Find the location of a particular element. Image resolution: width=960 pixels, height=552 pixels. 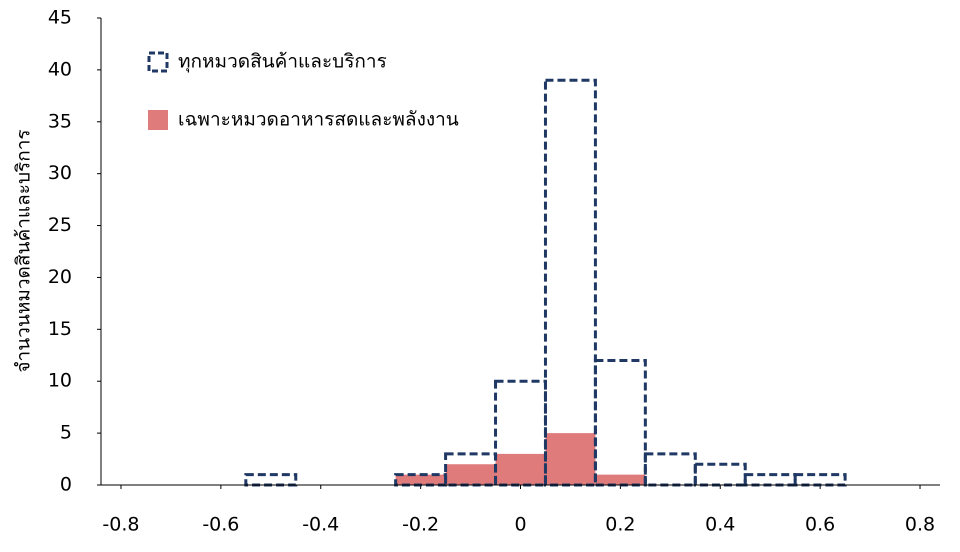

x-tick-label: 0 is located at coordinates (520, 525).